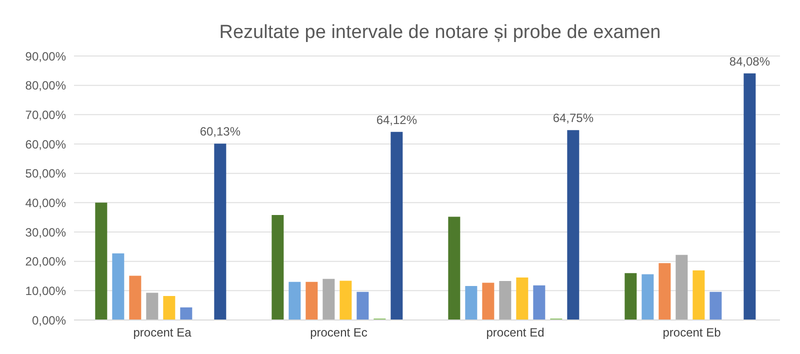 This screenshot has width=800, height=354. What do you see at coordinates (45, 261) in the screenshot?
I see `y-tick-label: 20,00%` at bounding box center [45, 261].